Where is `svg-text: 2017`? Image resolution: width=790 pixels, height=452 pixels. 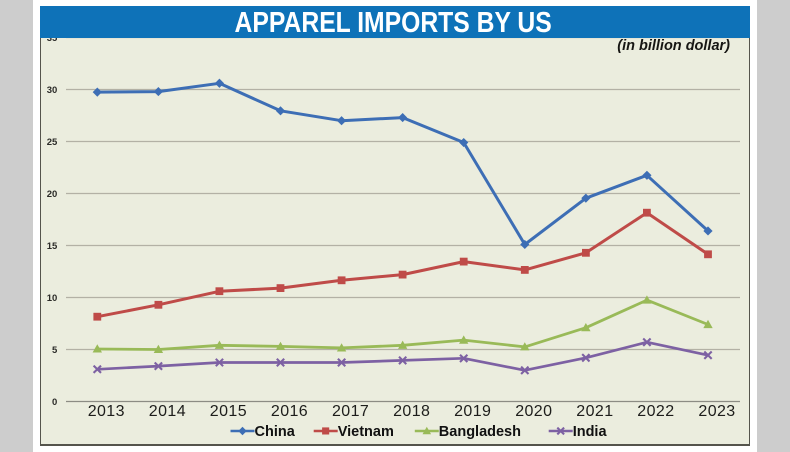 svg-text: 2017 is located at coordinates (349, 411).